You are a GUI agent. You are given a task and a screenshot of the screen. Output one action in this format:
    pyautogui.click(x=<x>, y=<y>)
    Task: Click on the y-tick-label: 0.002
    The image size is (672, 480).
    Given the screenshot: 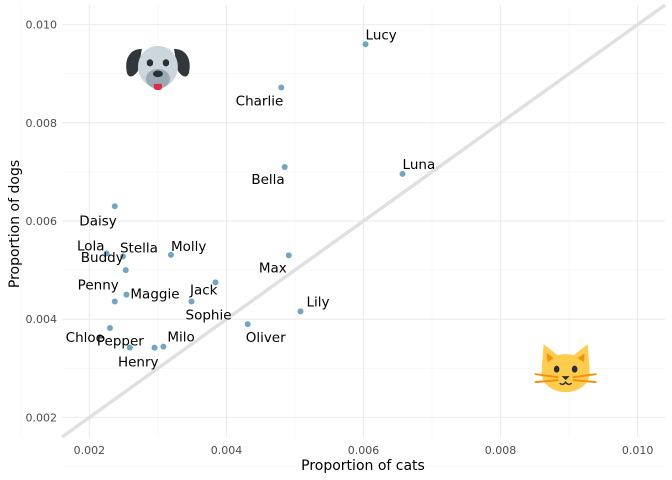 What is the action you would take?
    pyautogui.click(x=42, y=417)
    